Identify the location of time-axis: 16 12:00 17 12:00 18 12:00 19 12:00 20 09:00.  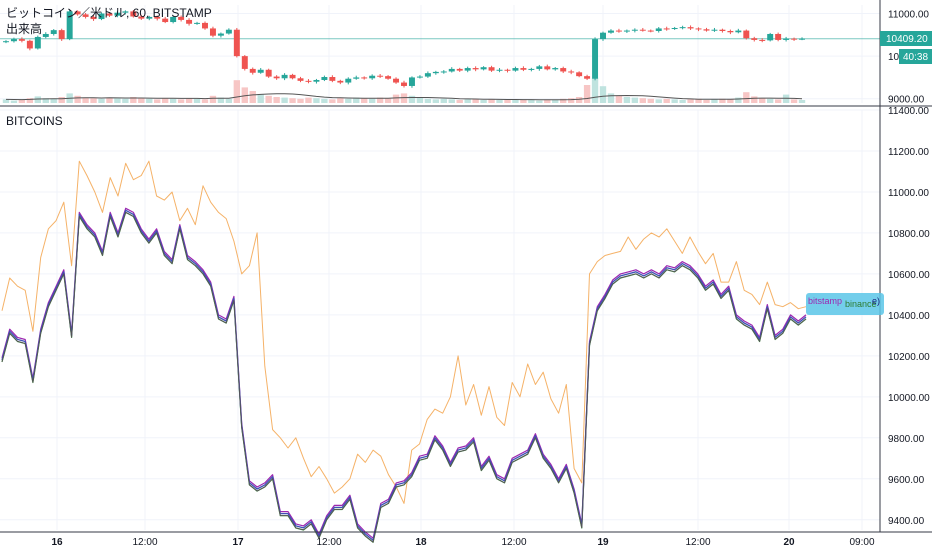
(463, 542).